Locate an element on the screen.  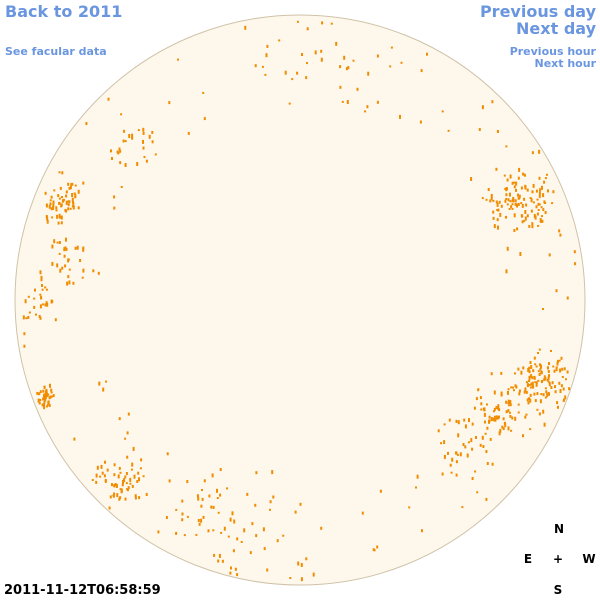
back-link: Back to 2011 is located at coordinates (64, 11).